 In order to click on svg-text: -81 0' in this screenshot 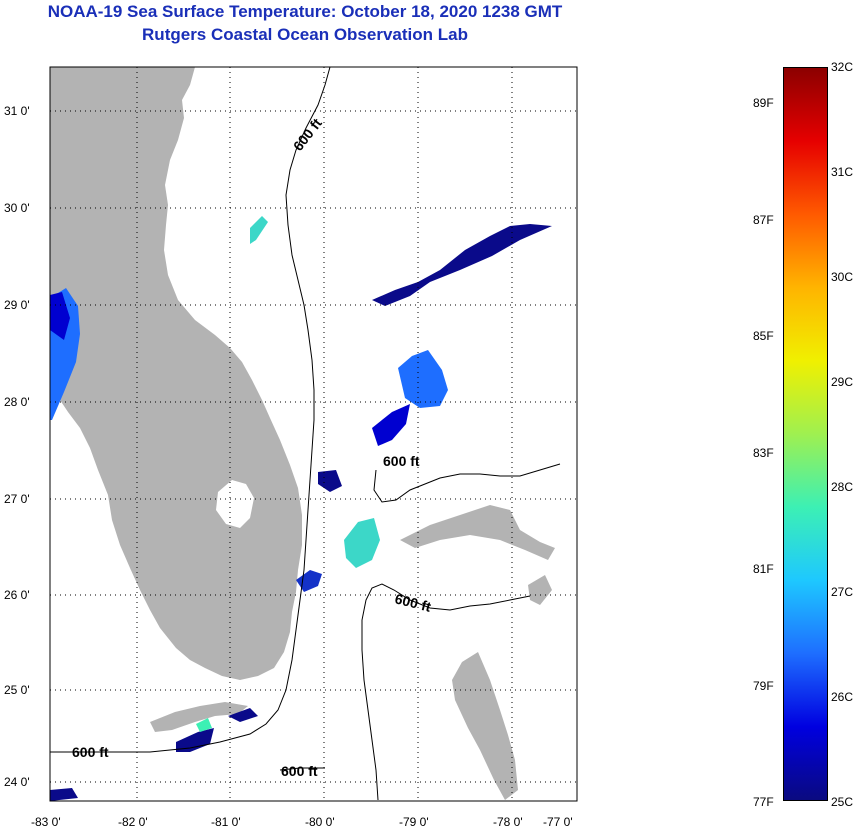, I will do `click(226, 822)`.